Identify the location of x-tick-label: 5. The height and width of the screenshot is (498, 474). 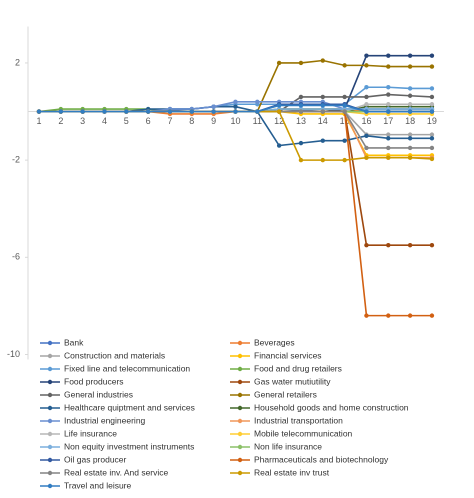
(126, 121).